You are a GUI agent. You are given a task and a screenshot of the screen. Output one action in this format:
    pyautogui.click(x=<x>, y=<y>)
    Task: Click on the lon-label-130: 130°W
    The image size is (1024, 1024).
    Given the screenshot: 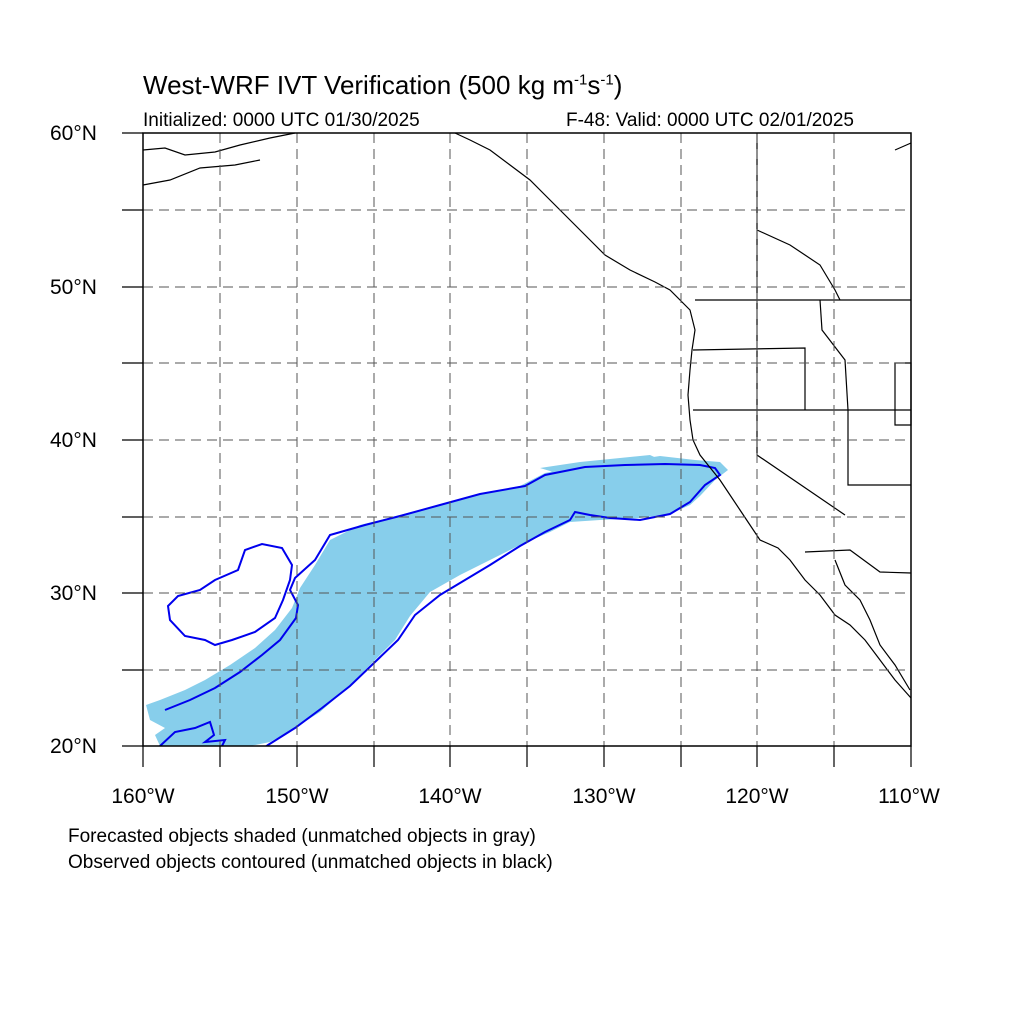 What is the action you would take?
    pyautogui.click(x=604, y=796)
    